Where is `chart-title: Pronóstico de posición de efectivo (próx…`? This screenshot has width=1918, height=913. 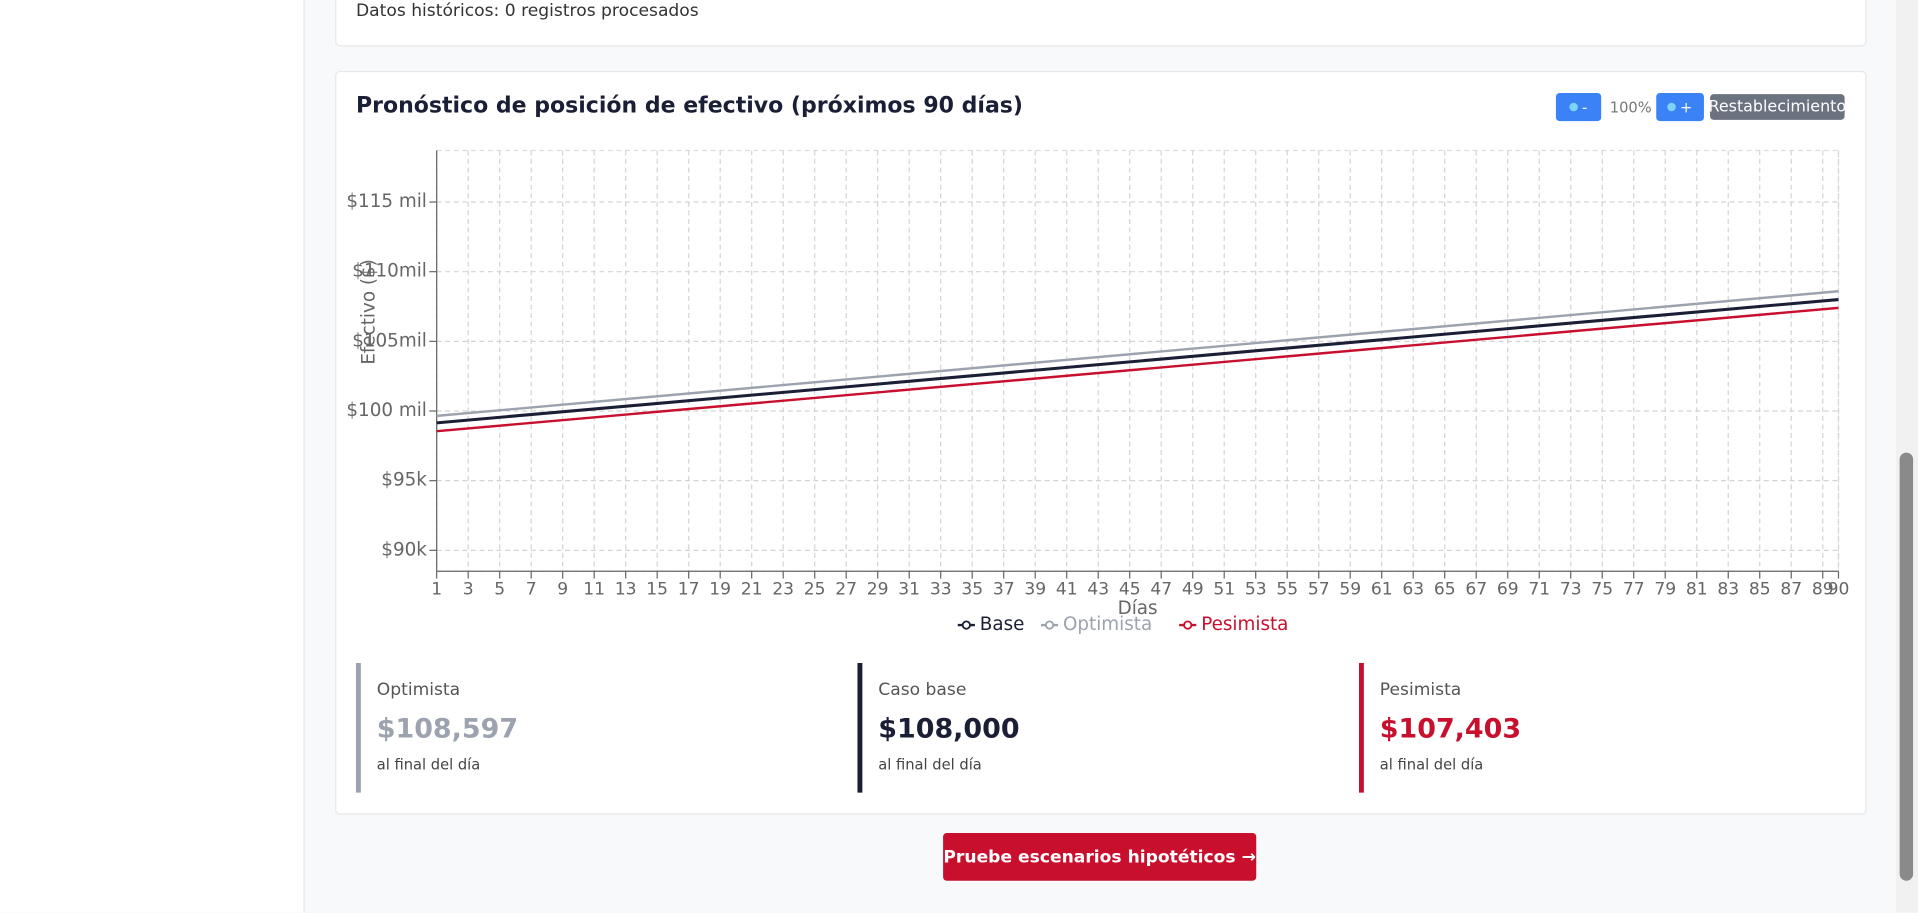 chart-title: Pronóstico de posición de efectivo (próx… is located at coordinates (689, 105).